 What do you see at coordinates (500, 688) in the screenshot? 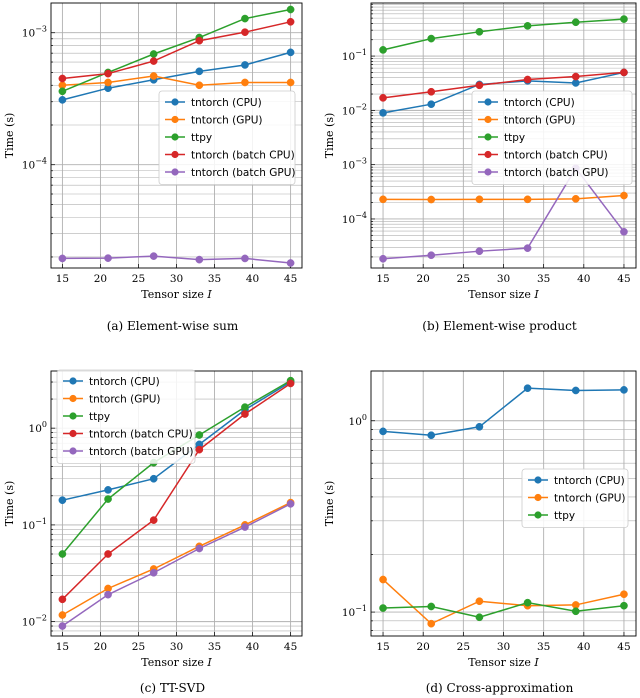
I see `figure-caption: (d) Cross-approximation` at bounding box center [500, 688].